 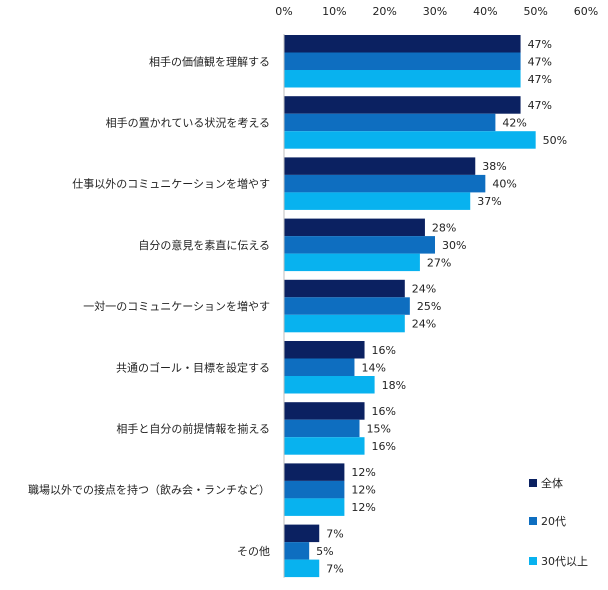 I want to click on x-axis-ticks: 0% 10% 20% 30% 40% 50% 60%, so click(x=436, y=11).